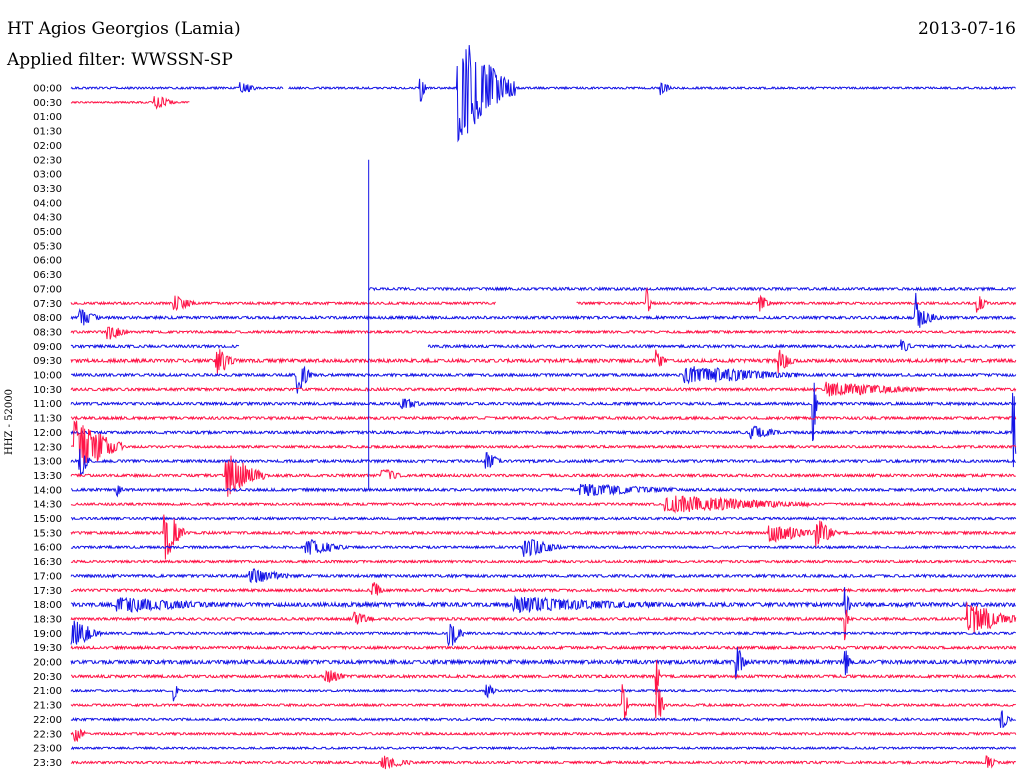  I want to click on row-time-label: 09:00, so click(47, 347).